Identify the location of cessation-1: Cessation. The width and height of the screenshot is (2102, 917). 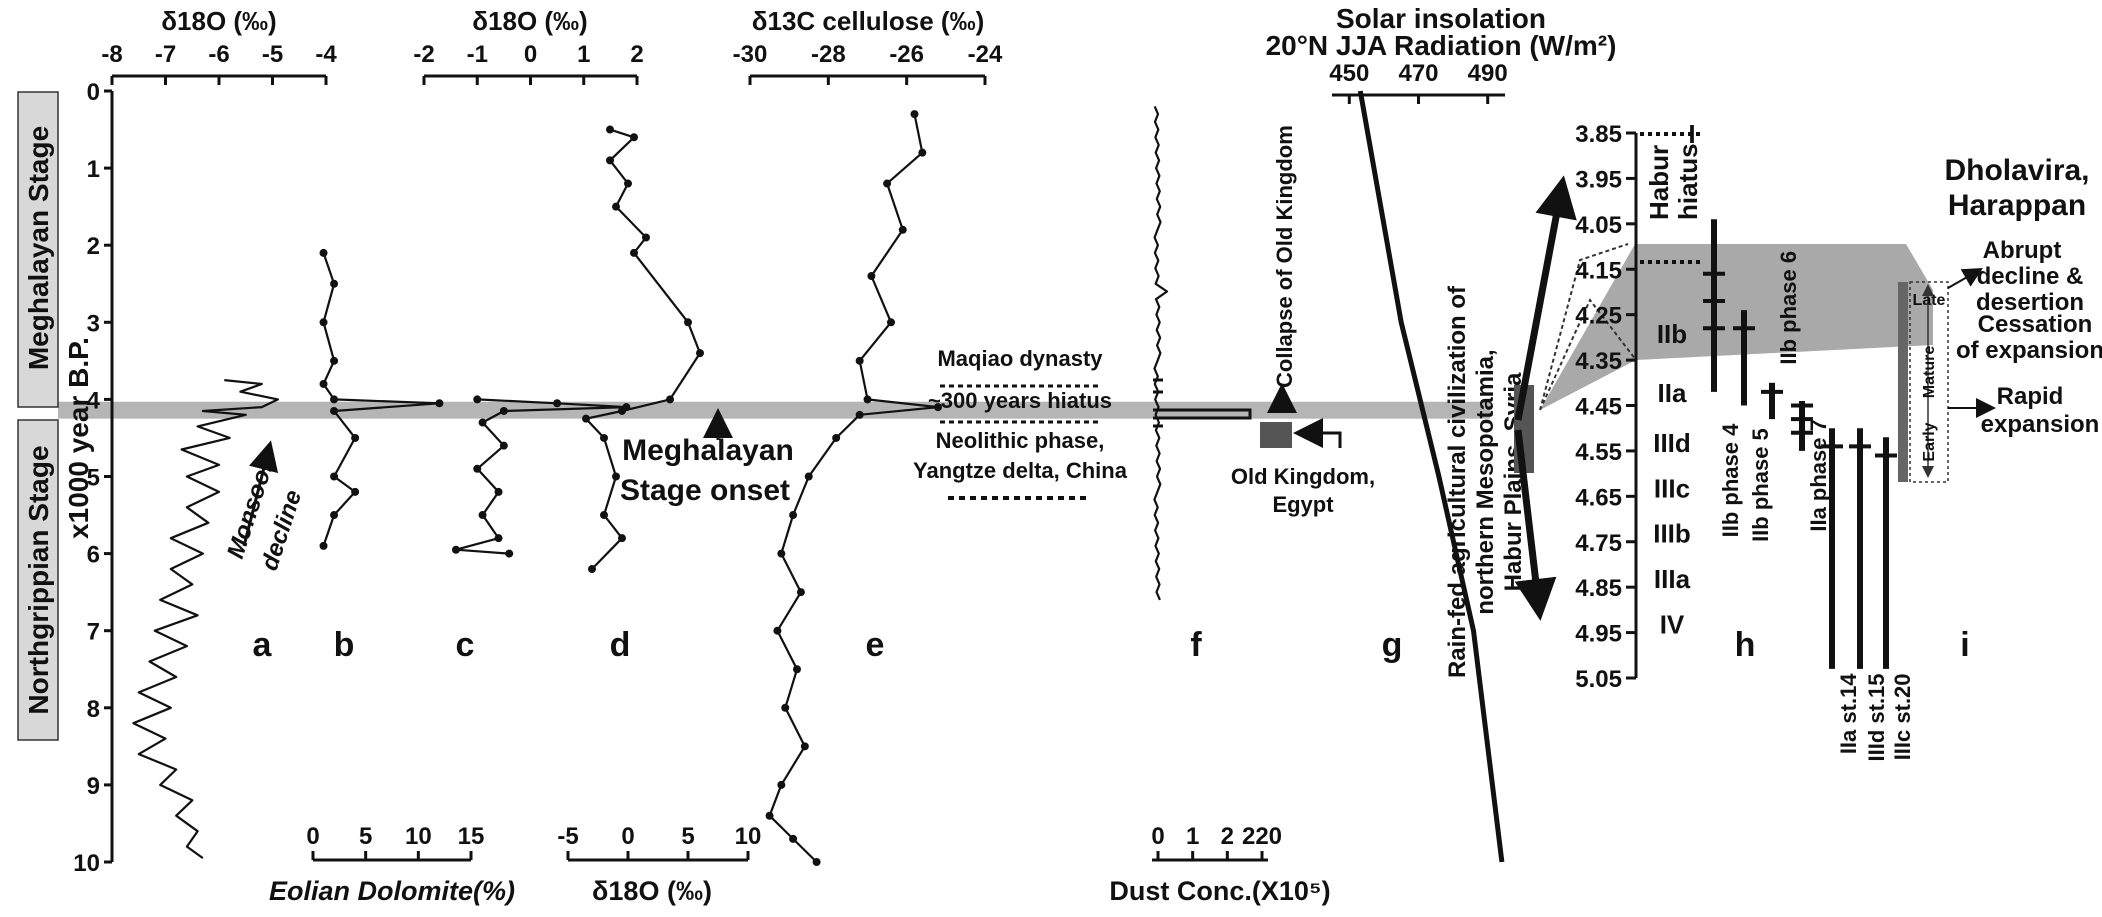
(2035, 324).